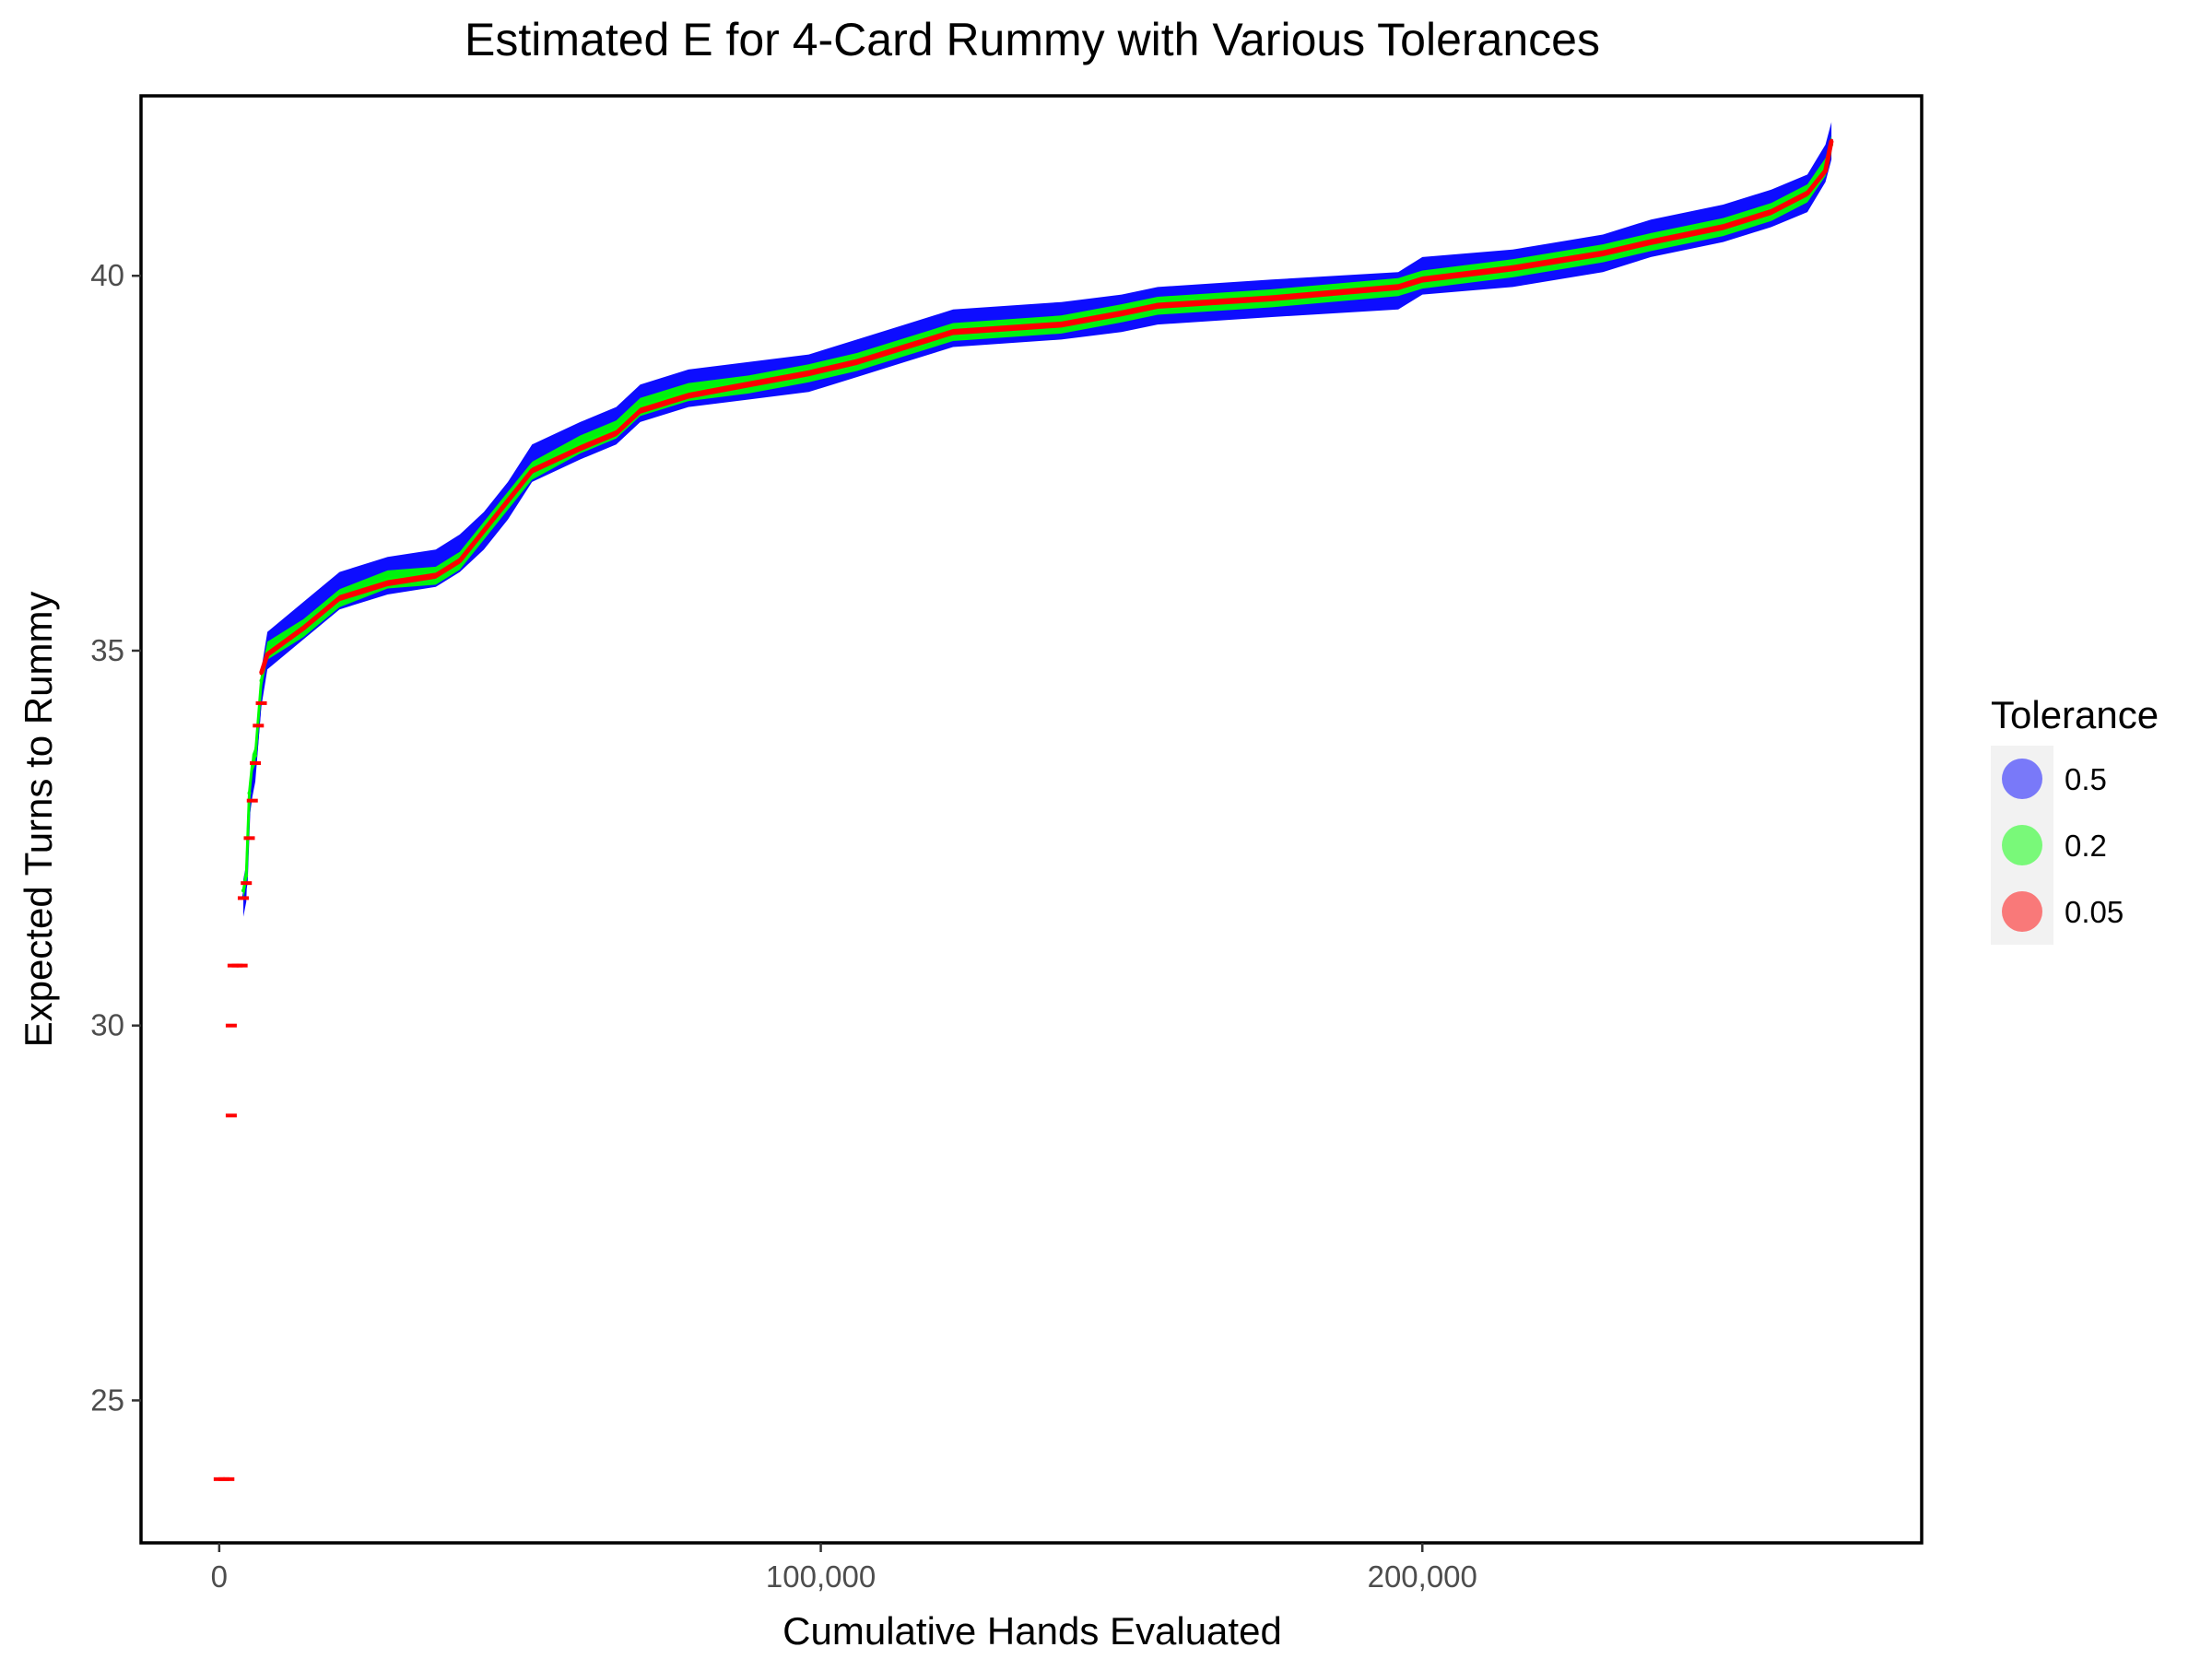 This screenshot has width=2212, height=1659. I want to click on x-tick-label: 100,000, so click(821, 1576).